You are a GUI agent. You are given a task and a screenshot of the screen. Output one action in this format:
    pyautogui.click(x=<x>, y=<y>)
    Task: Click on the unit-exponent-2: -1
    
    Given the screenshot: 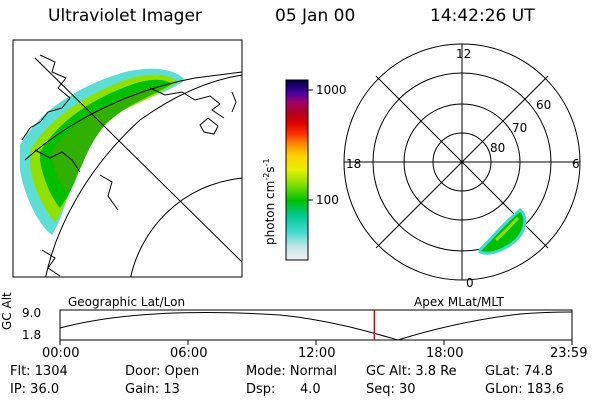 What is the action you would take?
    pyautogui.click(x=266, y=162)
    